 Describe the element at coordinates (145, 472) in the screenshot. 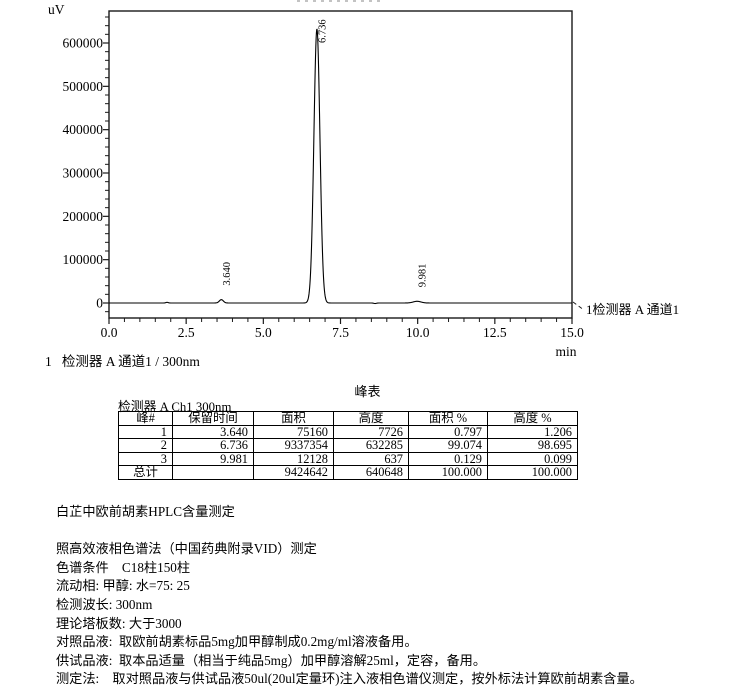

I see `peak-table-cell: 总计` at that location.